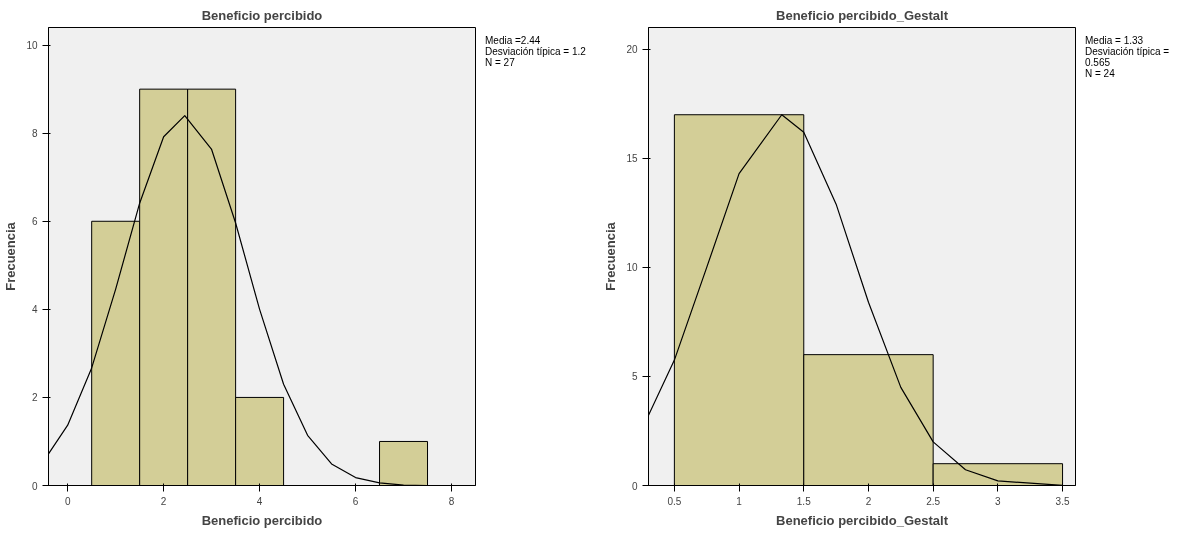  I want to click on x-tick-label: 1.5, so click(804, 501).